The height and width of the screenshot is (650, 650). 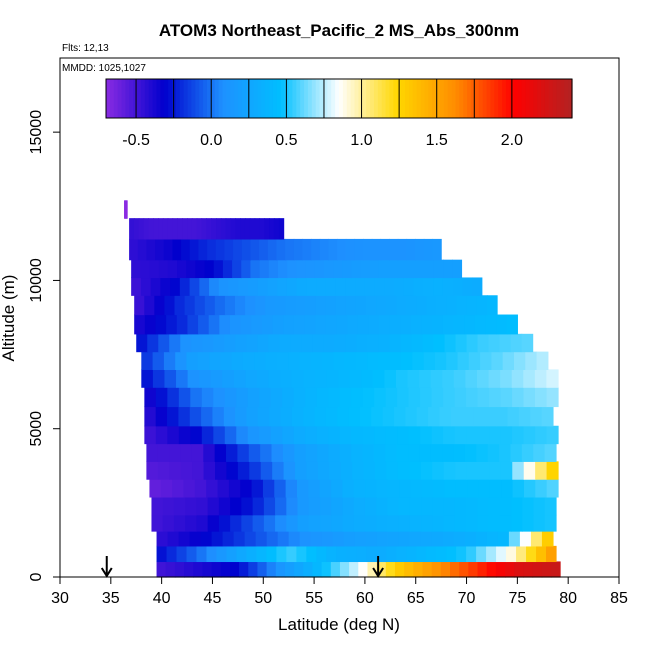 What do you see at coordinates (437, 140) in the screenshot?
I see `colorbar-tick-label: 1.5` at bounding box center [437, 140].